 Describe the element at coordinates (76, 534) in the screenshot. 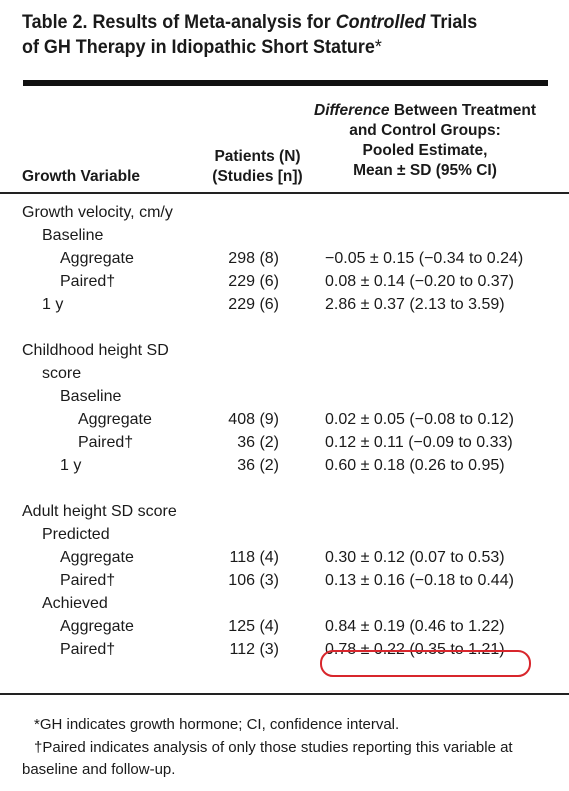

I see `row-label: Predicted` at that location.